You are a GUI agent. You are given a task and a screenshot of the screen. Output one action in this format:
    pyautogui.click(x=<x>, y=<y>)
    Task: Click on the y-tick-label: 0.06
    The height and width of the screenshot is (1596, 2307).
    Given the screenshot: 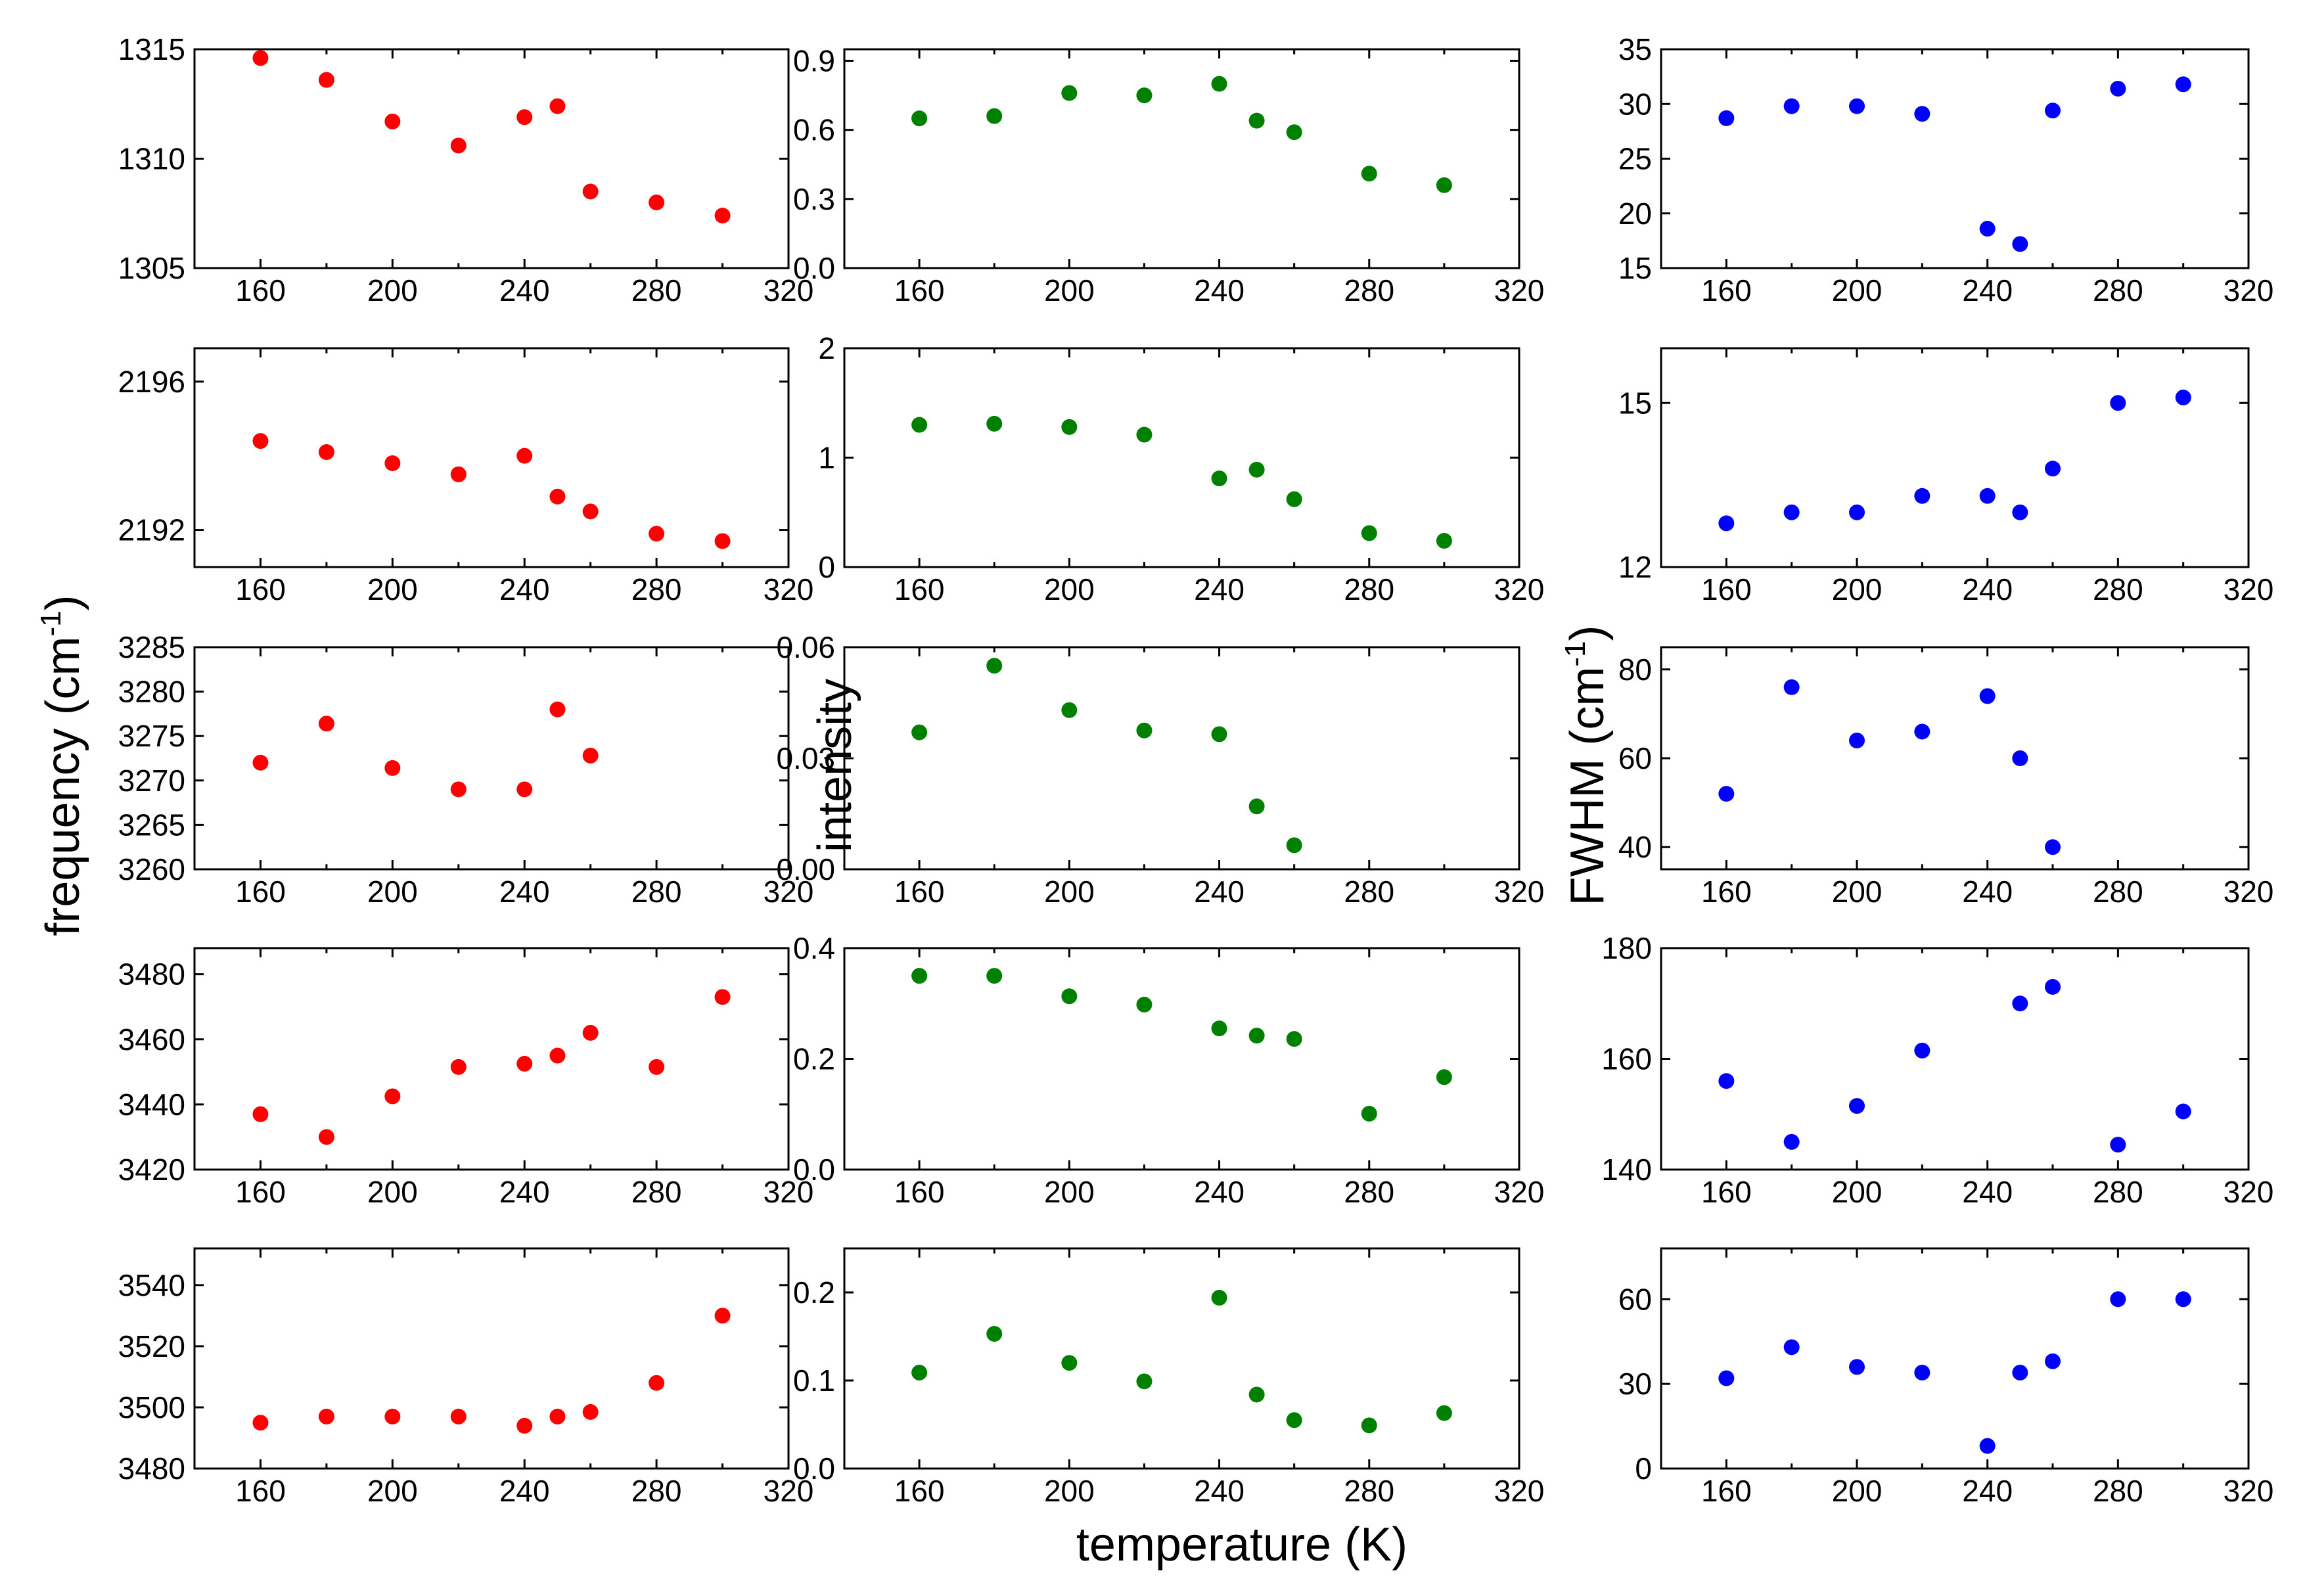 What is the action you would take?
    pyautogui.click(x=805, y=647)
    